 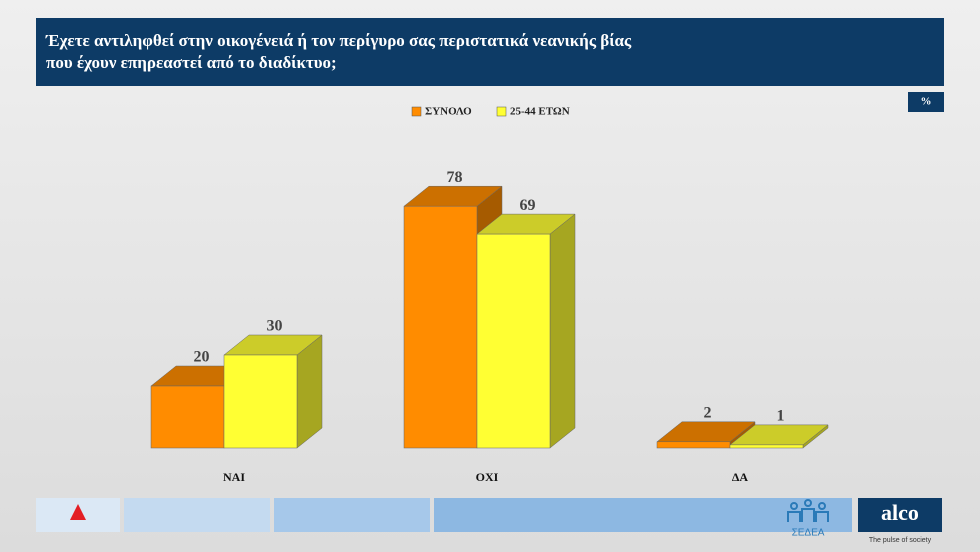 I want to click on brand-tagline: The pulse of society, so click(x=900, y=540).